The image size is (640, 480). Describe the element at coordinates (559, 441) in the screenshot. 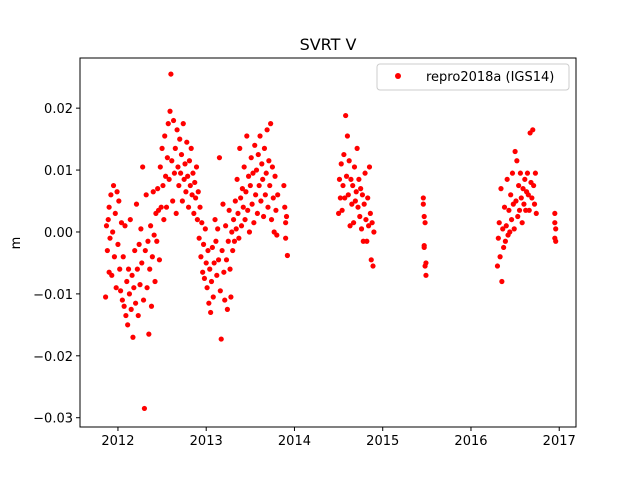

I see `x-tick-label: 2017` at that location.